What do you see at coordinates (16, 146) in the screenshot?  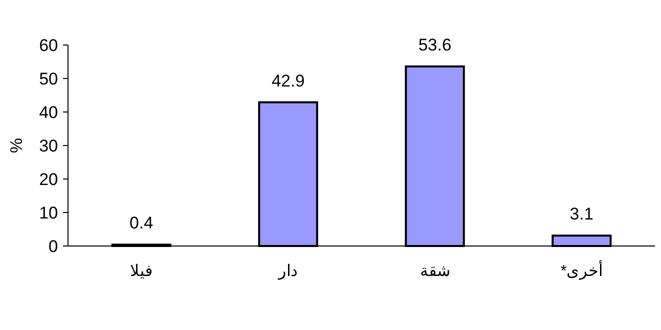 I see `y-axis-title: %` at bounding box center [16, 146].